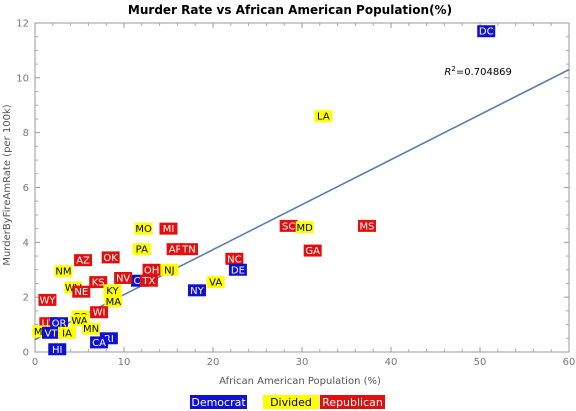  I want to click on data-point-oh: OH, so click(151, 269).